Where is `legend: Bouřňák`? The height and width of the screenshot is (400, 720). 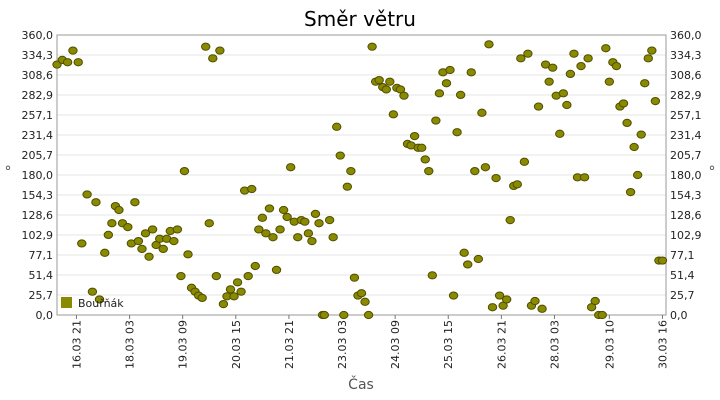
legend: Bouřňák is located at coordinates (92, 303).